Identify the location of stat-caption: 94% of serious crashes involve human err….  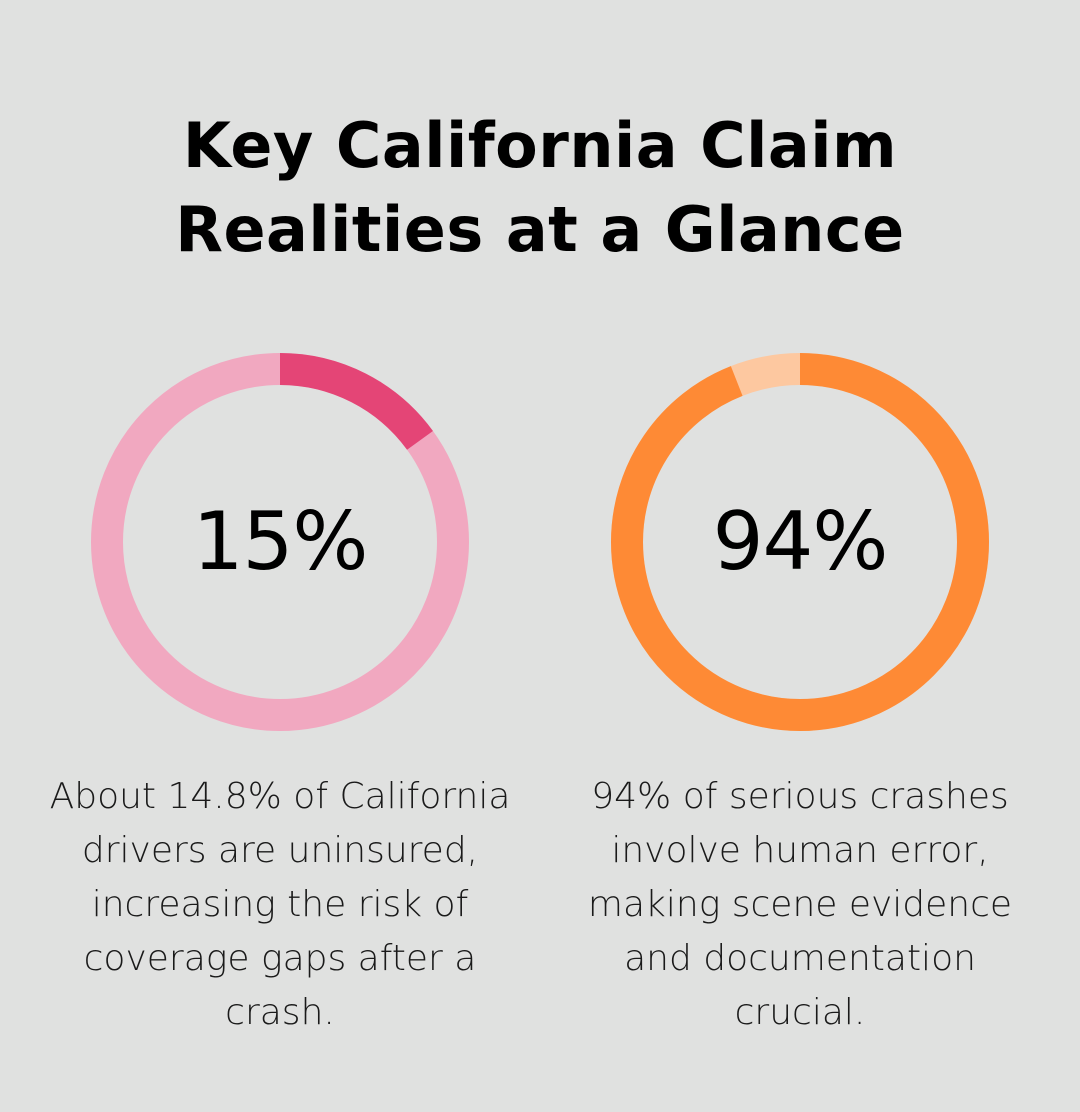
(800, 904).